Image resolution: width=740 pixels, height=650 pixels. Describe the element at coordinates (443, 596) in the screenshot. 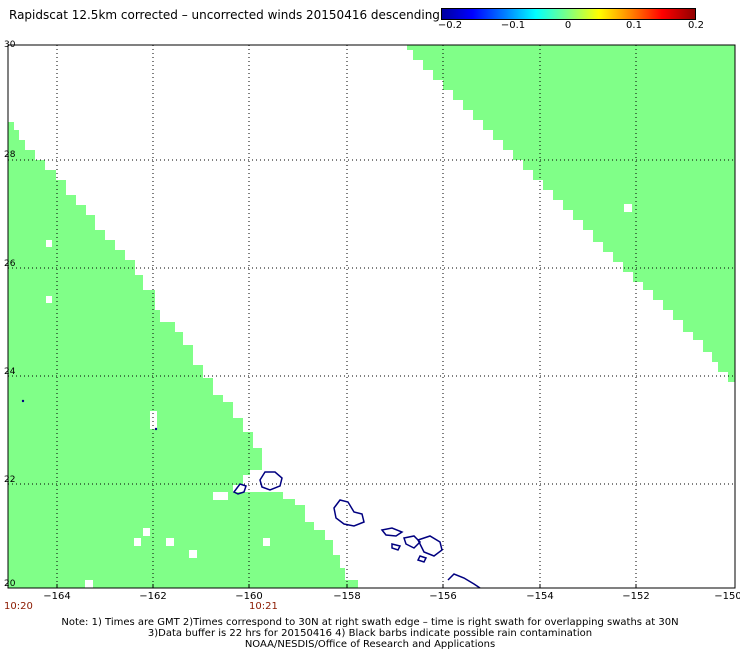

I see `lon-label: −156` at that location.